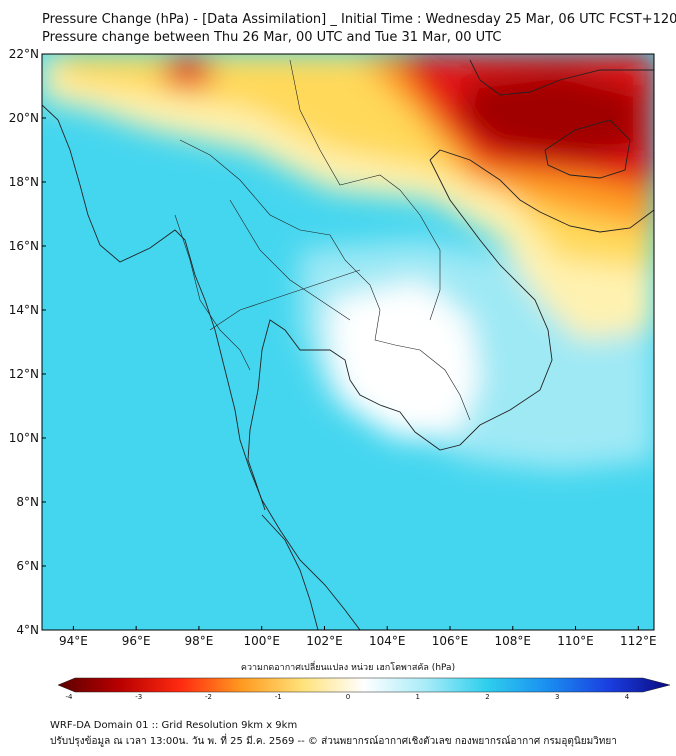  I want to click on lat-label: 12°N, so click(24, 374).